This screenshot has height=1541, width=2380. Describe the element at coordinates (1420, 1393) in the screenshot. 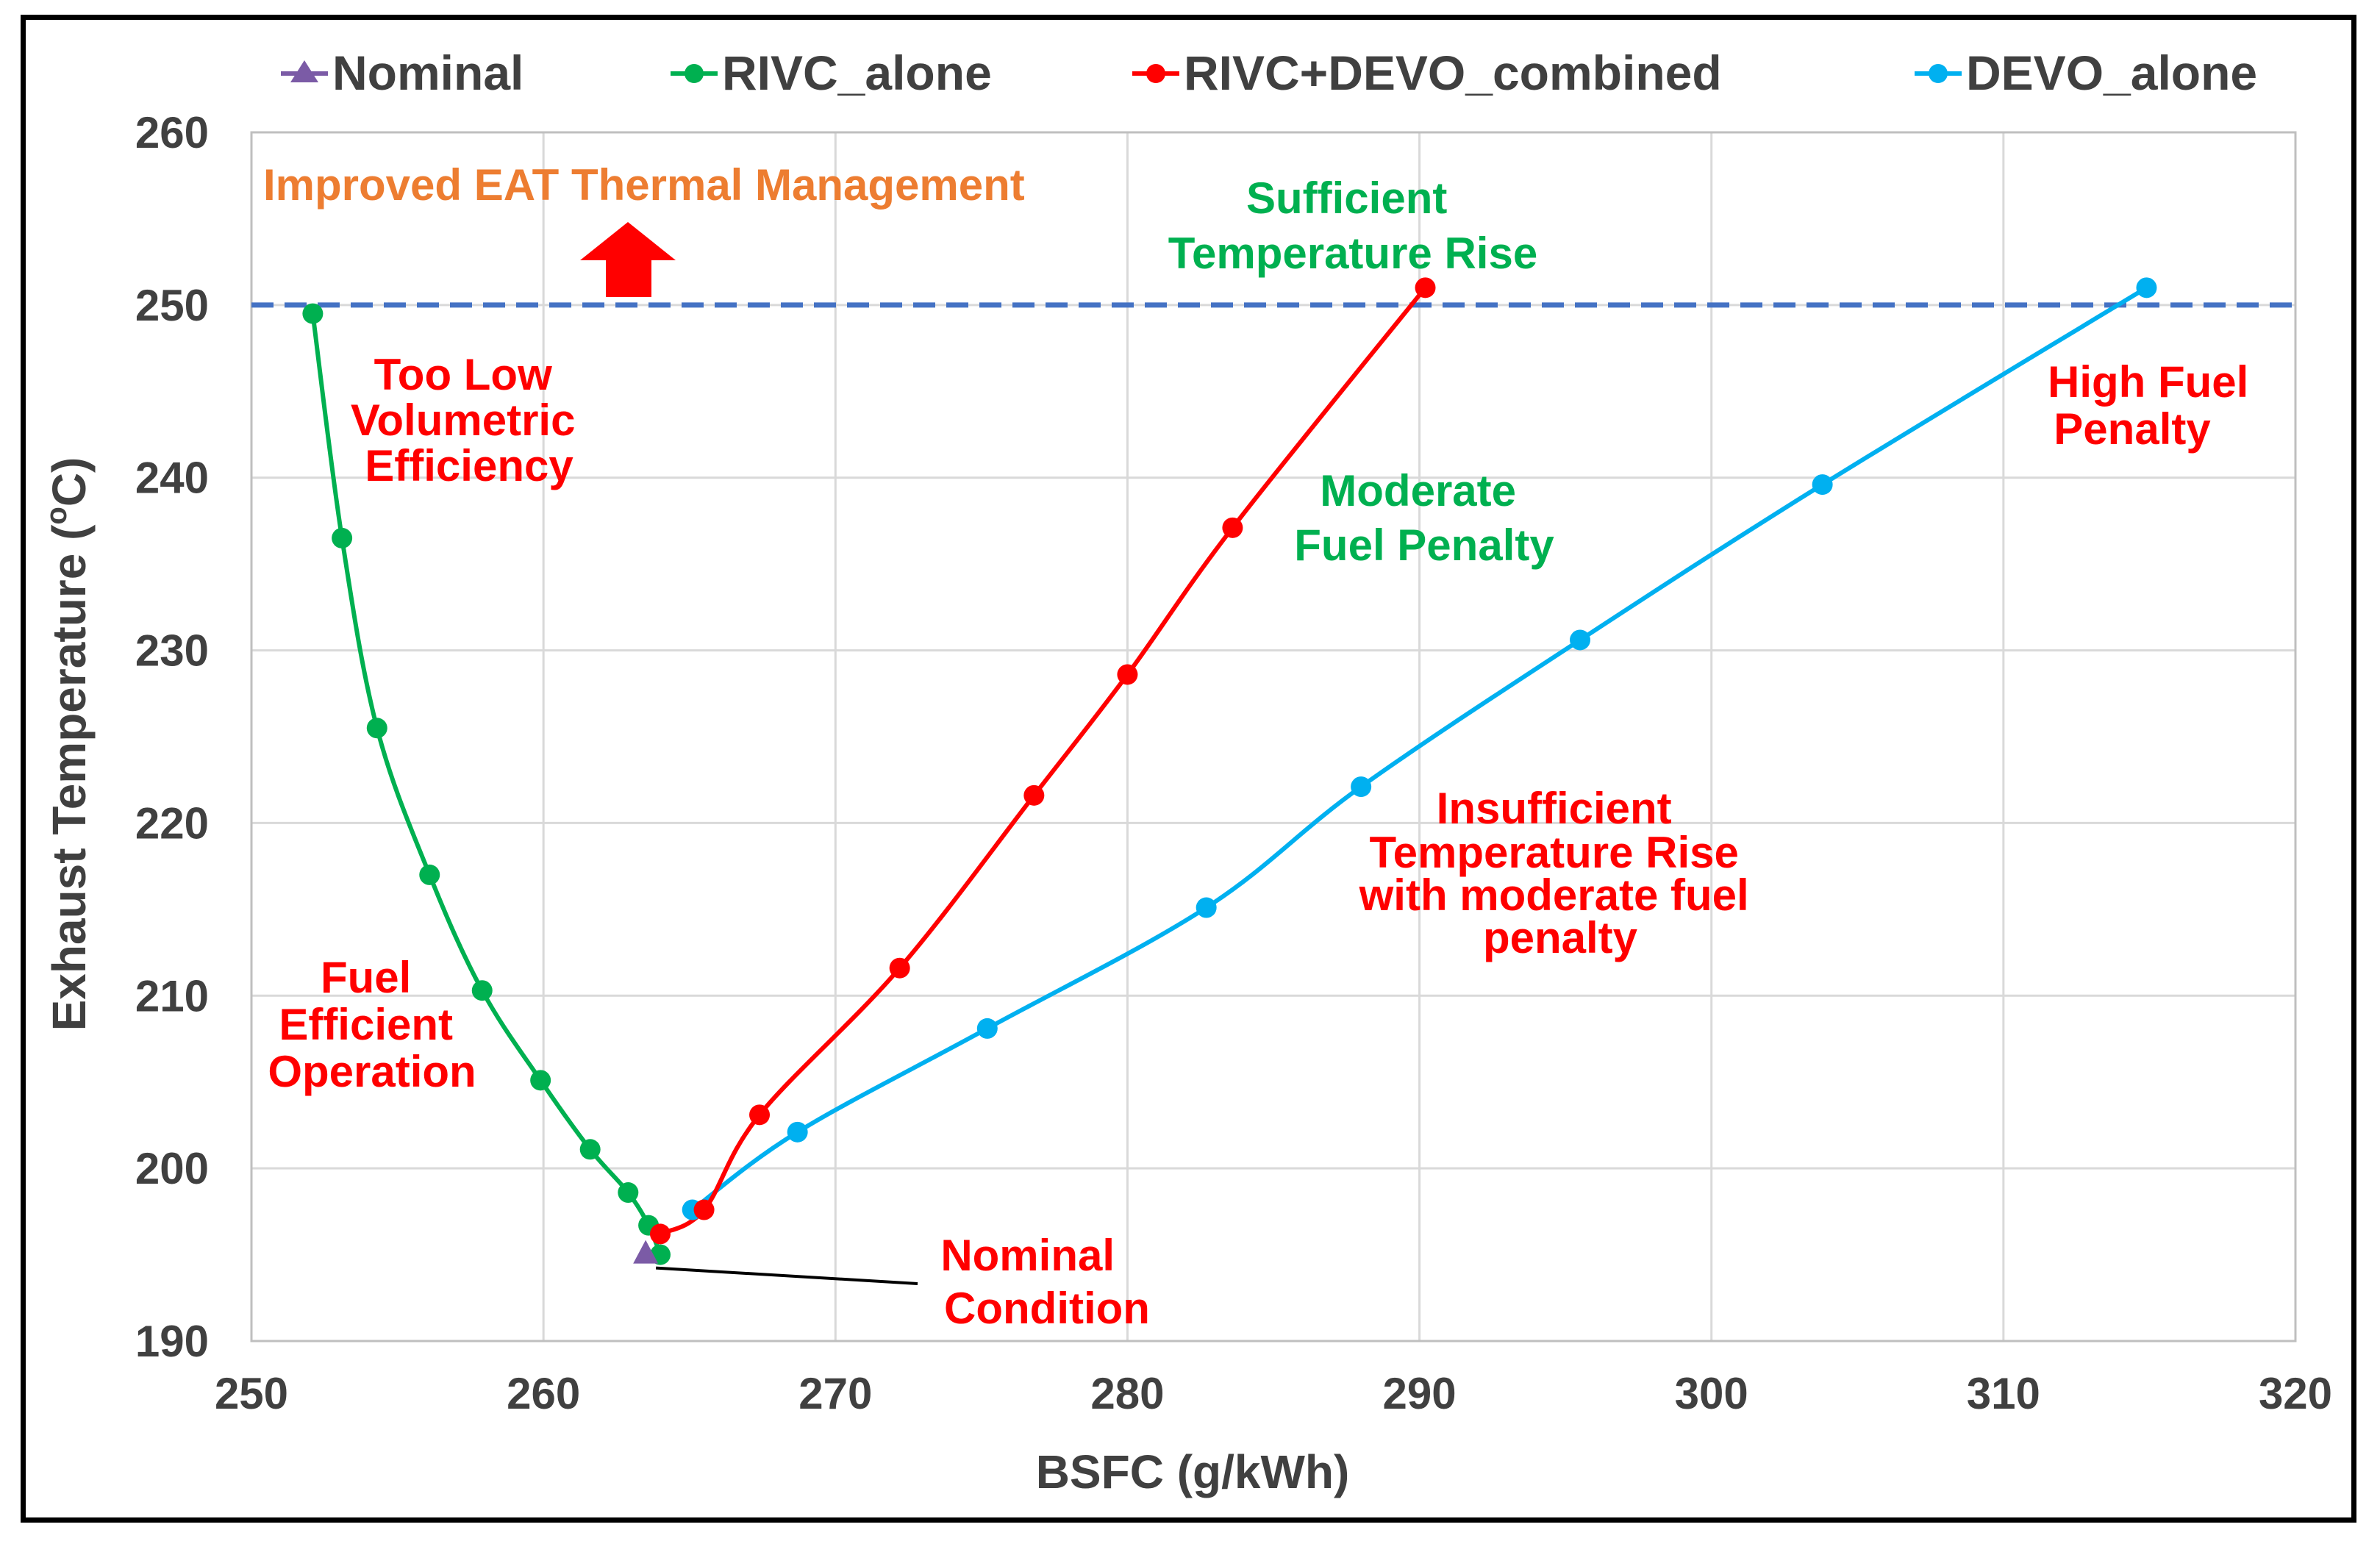

I see `x-tick-label: 290` at that location.